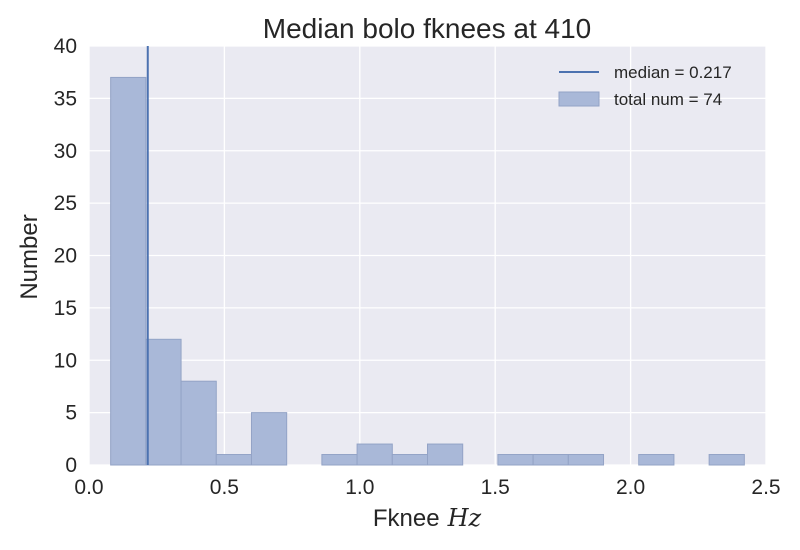  I want to click on x-axis-ticks: 0.0 0.5 1.0 1.5 2.0 2.5, so click(427, 487).